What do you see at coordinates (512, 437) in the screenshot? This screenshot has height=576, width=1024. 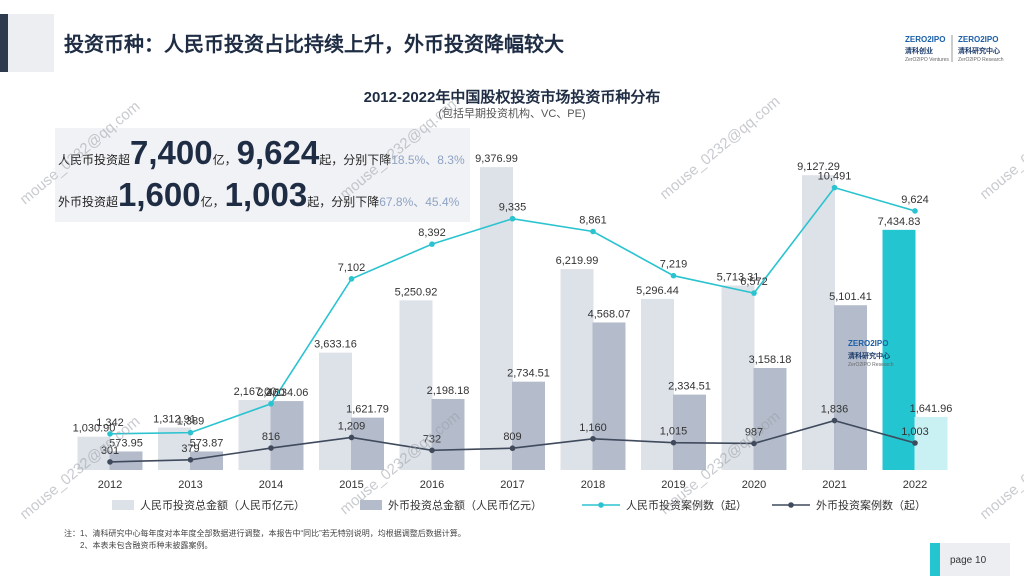 I see `point-label: 809` at bounding box center [512, 437].